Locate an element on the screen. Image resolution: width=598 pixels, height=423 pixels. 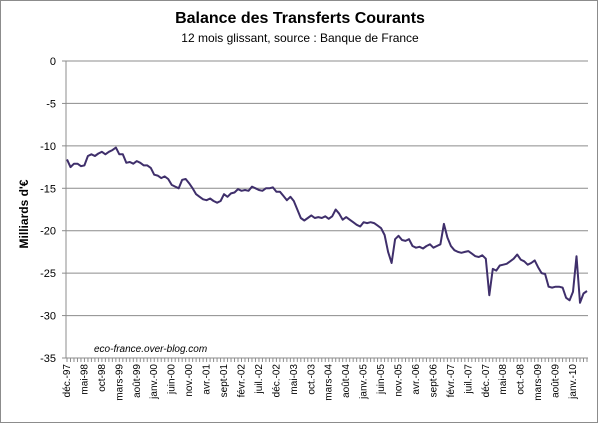
y-tick-label: 0 is located at coordinates (53, 62).